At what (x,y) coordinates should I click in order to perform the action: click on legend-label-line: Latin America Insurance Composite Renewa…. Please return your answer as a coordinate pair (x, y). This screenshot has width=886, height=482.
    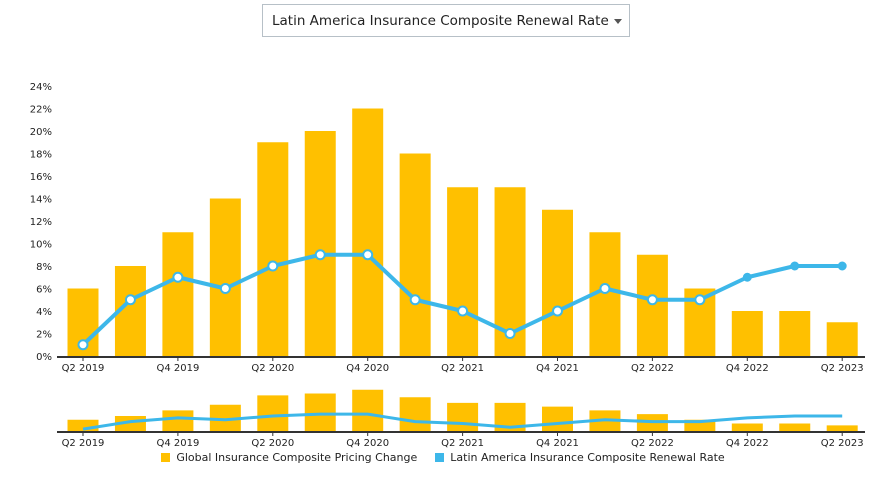
    Looking at the image, I should click on (587, 457).